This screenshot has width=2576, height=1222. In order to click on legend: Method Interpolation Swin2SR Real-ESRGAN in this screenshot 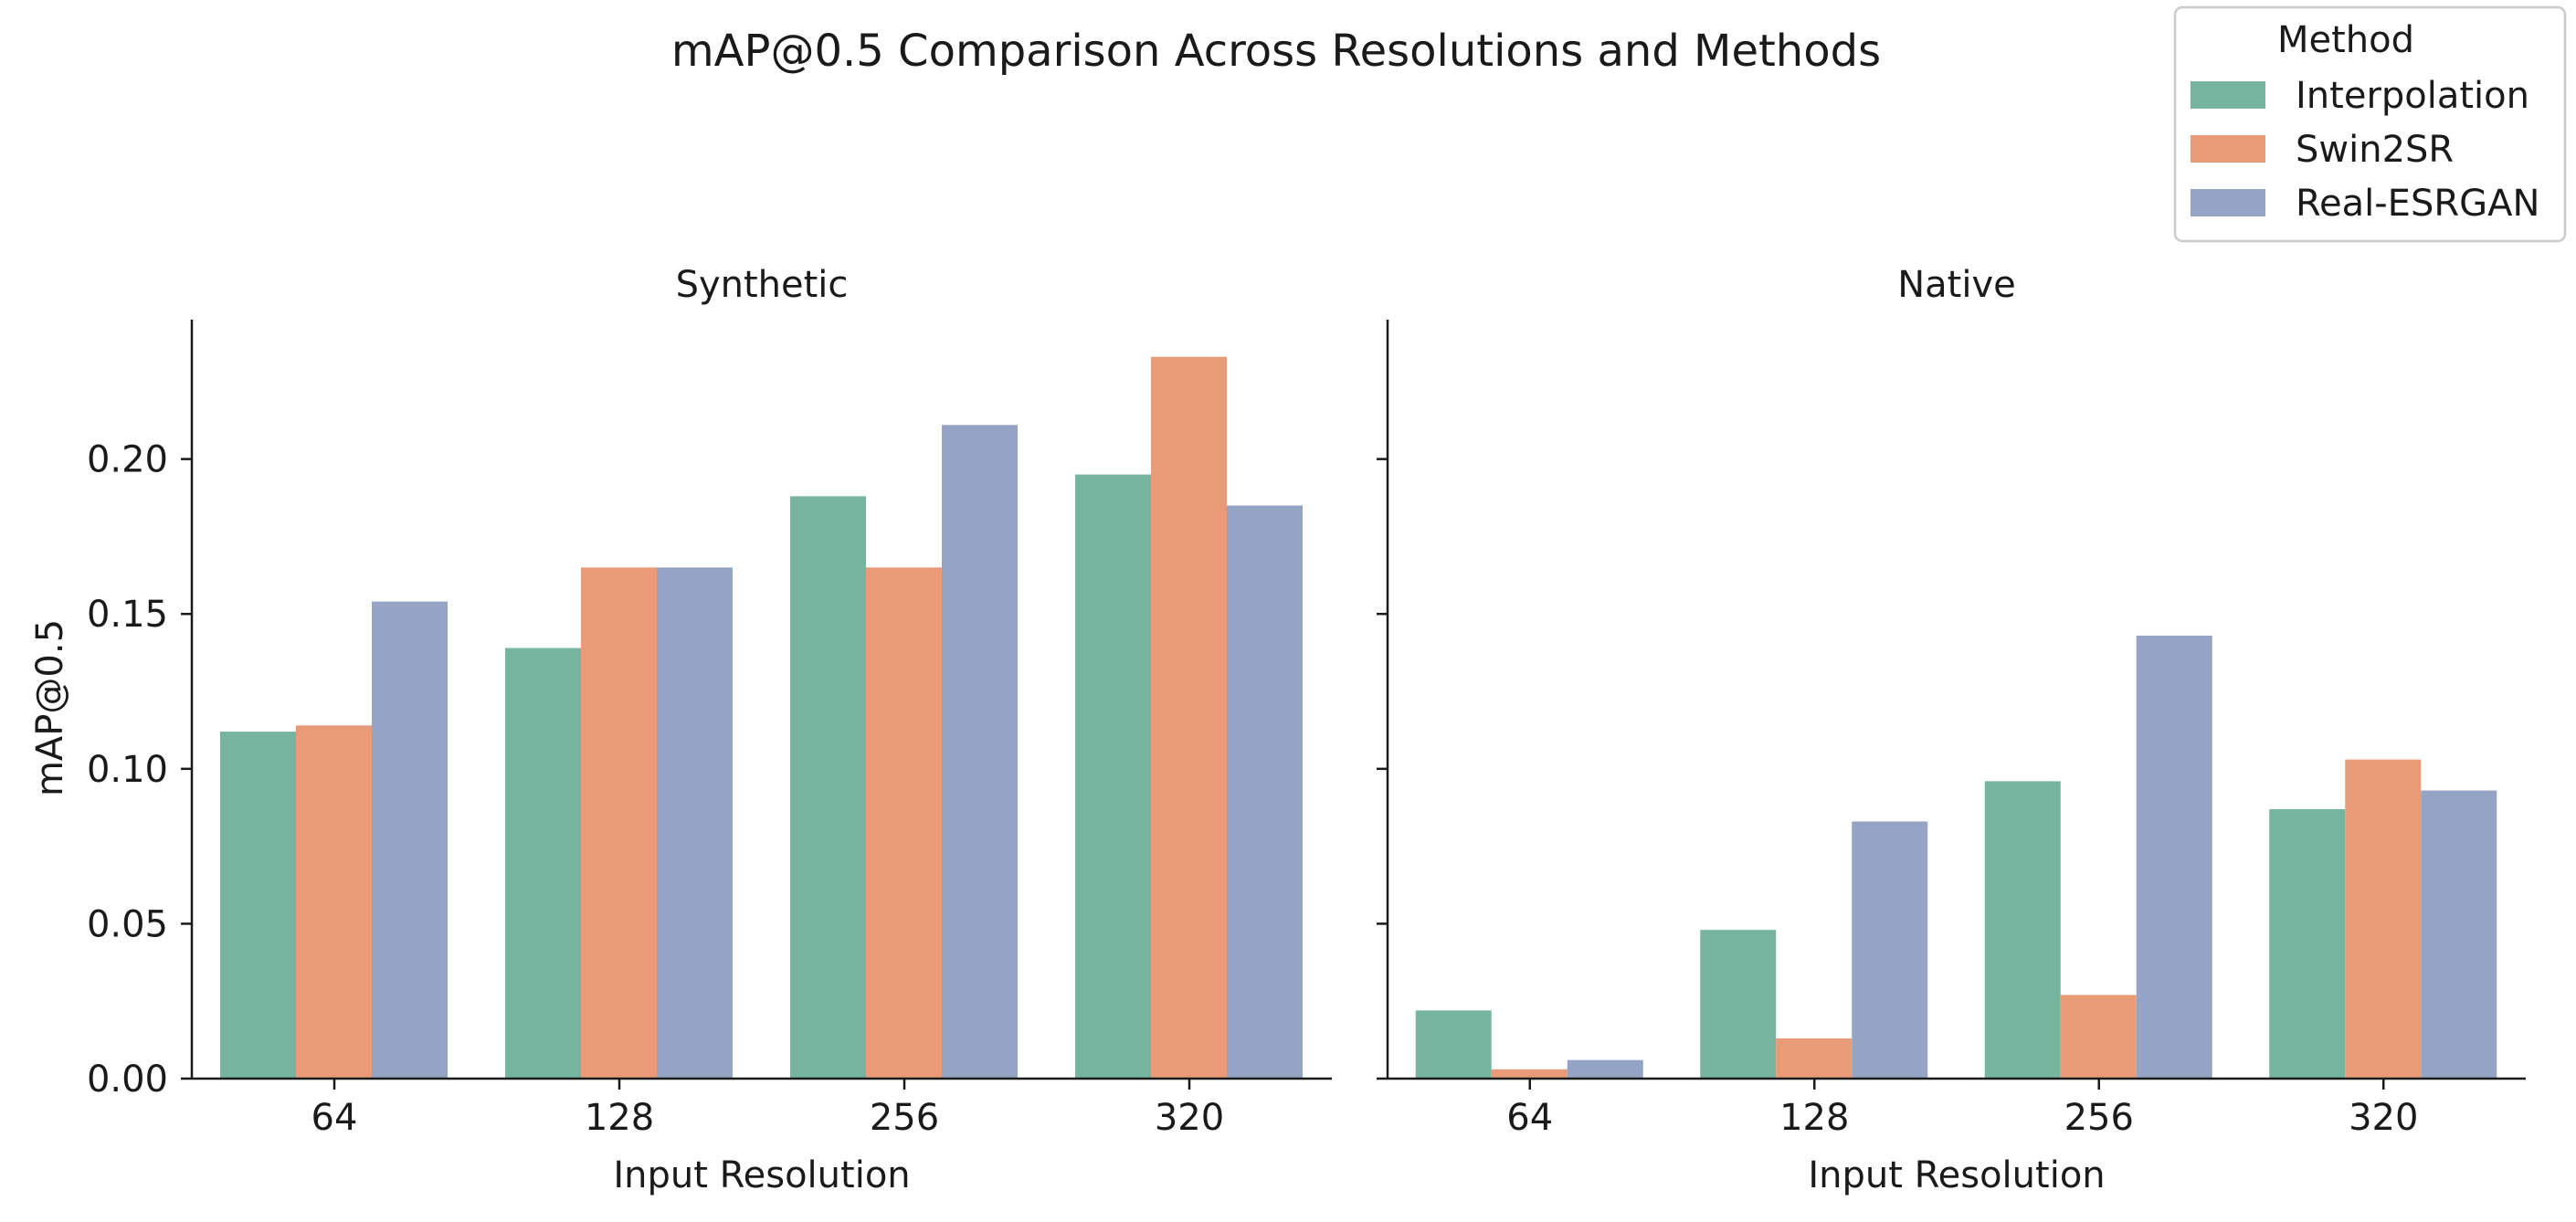, I will do `click(2370, 124)`.